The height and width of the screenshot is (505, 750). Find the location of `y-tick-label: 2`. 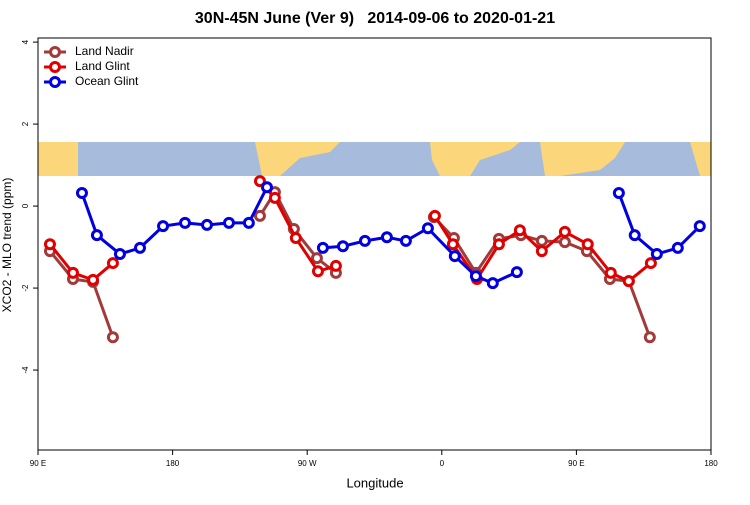

y-tick-label: 2 is located at coordinates (25, 123).